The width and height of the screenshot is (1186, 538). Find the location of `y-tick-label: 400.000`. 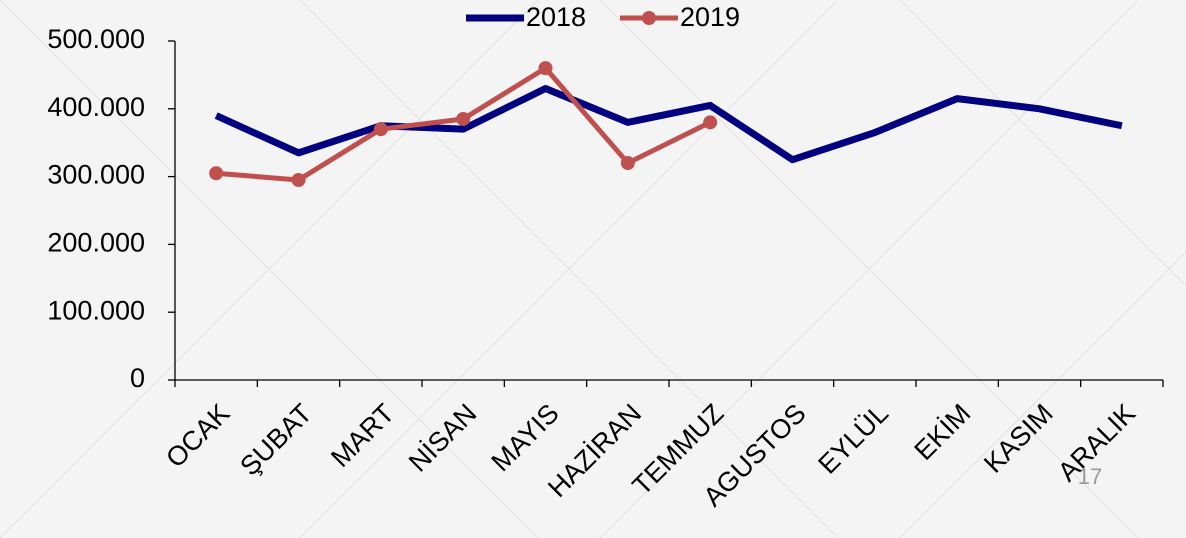

y-tick-label: 400.000 is located at coordinates (96, 107).